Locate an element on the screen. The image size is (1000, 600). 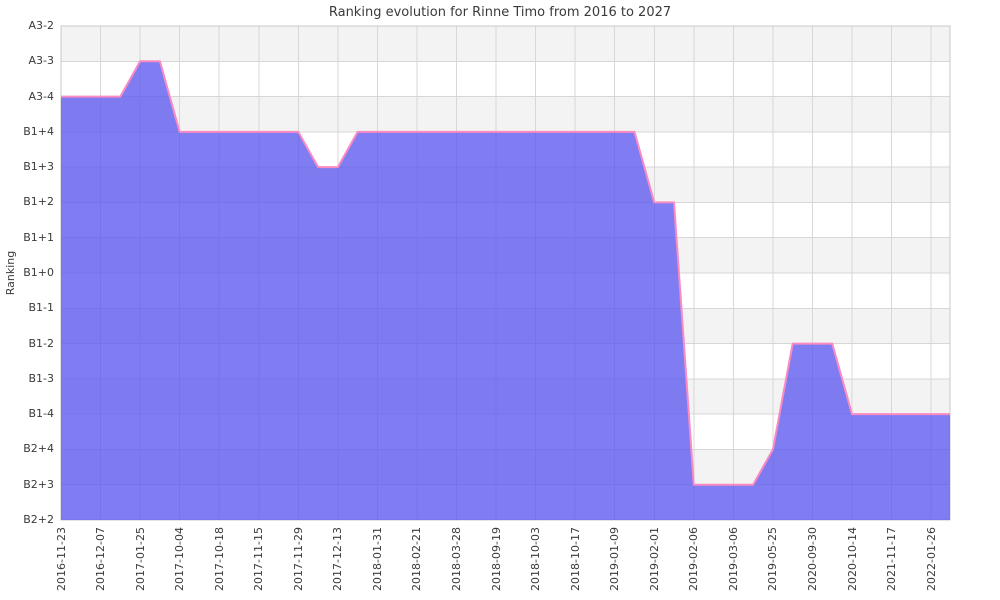
x-tick-label: 2022-01-26 is located at coordinates (931, 559).